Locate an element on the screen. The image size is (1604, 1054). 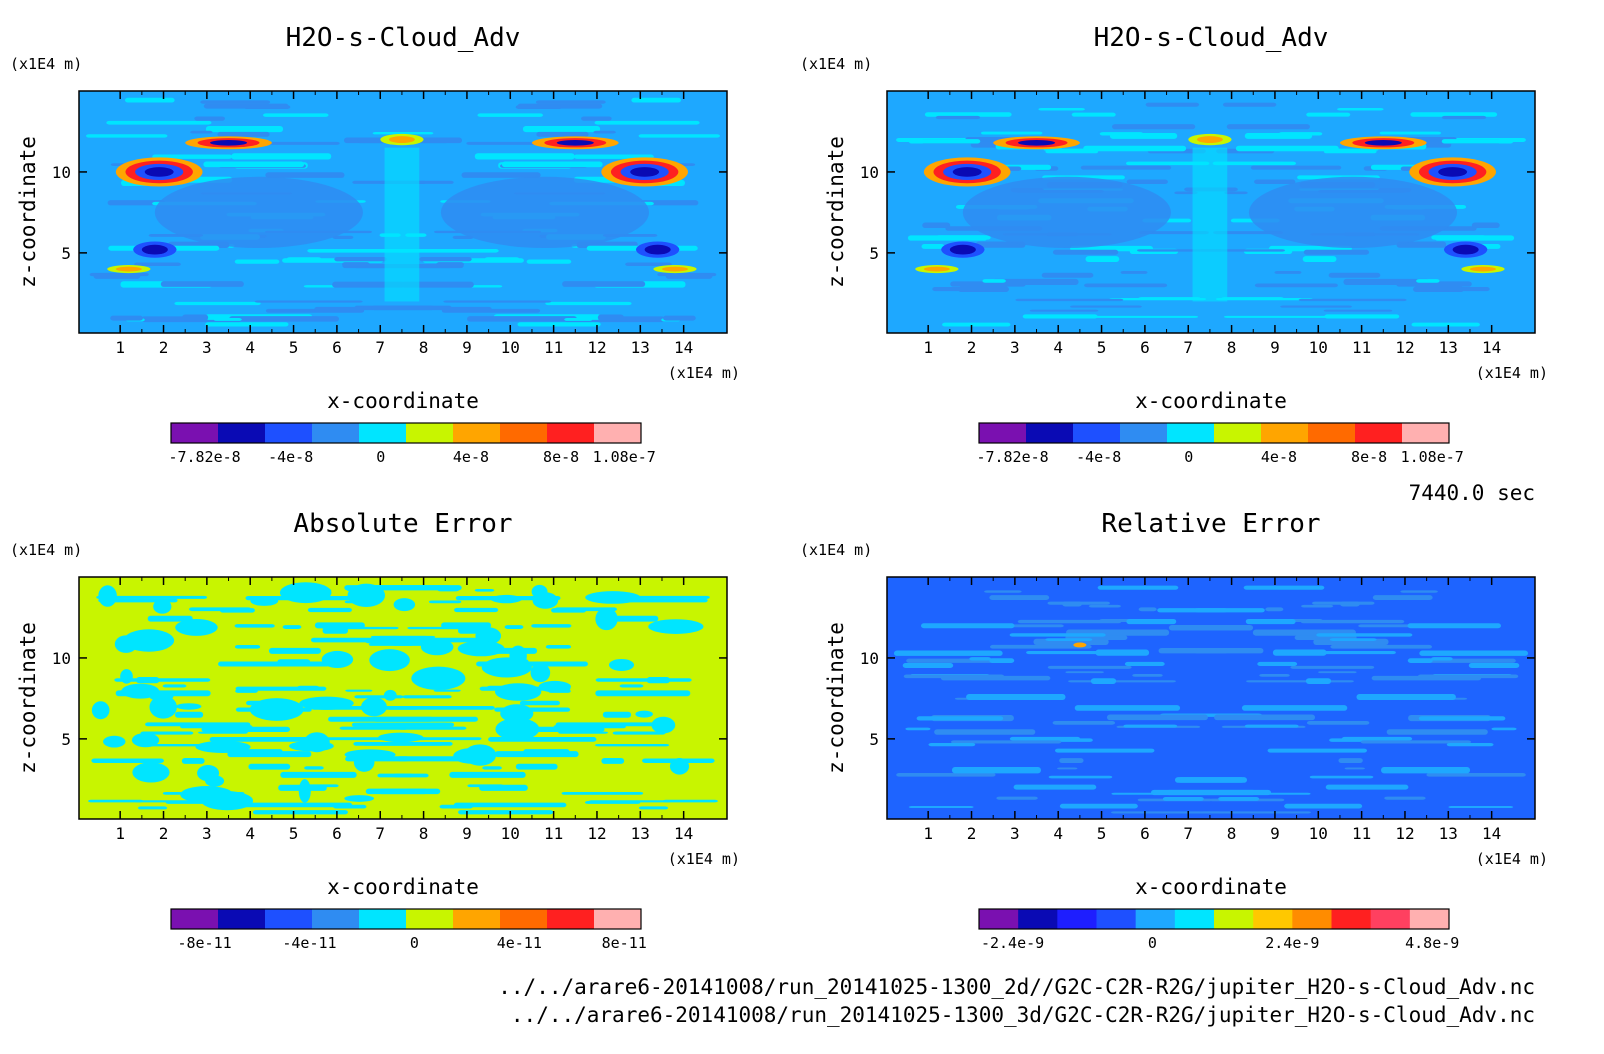
colorbar-tick-label: -4e-11 is located at coordinates (309, 943).